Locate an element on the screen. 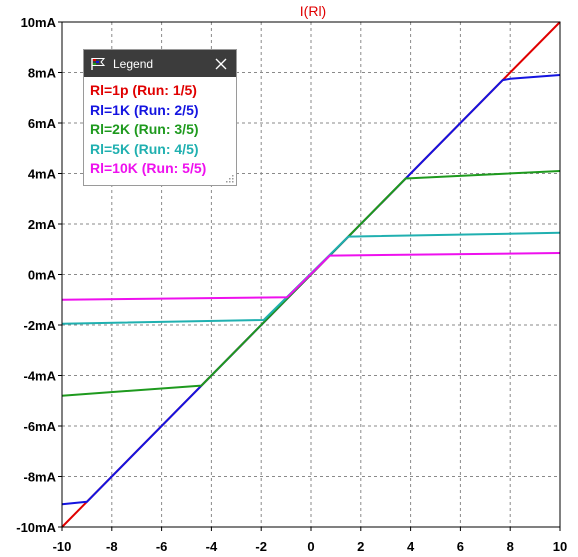  x-tick-label: -4 is located at coordinates (212, 546).